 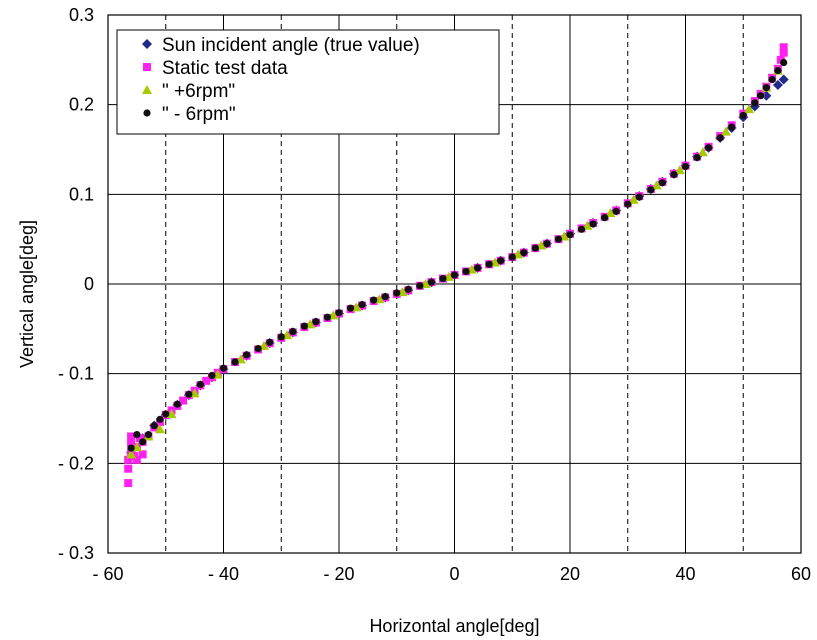 What do you see at coordinates (291, 45) in the screenshot?
I see `legend-label: Sun incident angle (true value)` at bounding box center [291, 45].